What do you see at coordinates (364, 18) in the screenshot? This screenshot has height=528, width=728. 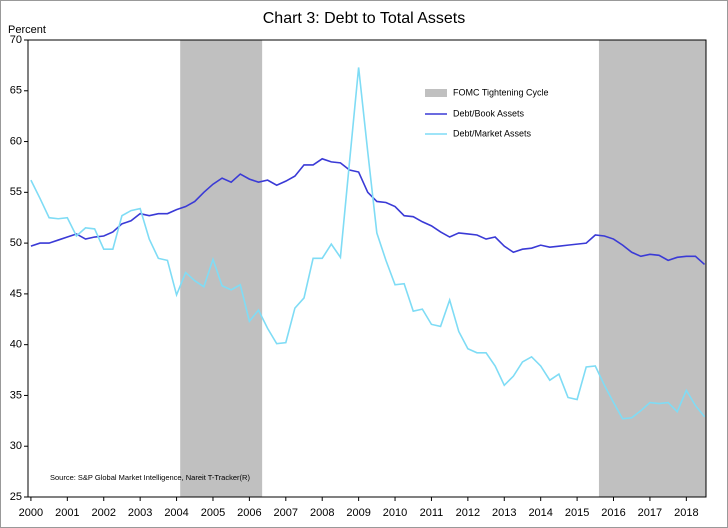 I see `chart-title: Chart 3: Debt to Total Assets` at bounding box center [364, 18].